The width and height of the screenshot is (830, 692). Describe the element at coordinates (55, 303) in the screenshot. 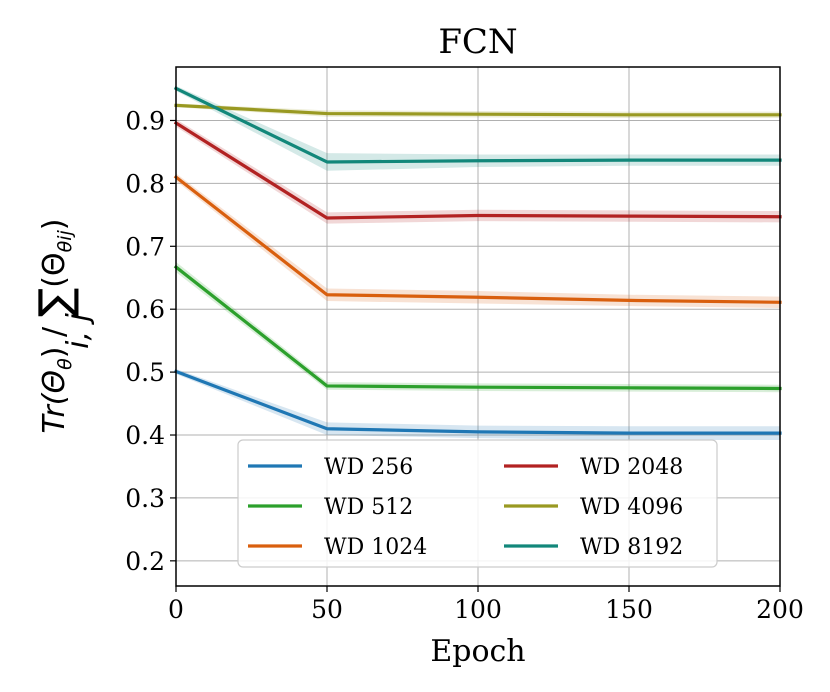

I see `ylabel-sigma: ∑` at that location.